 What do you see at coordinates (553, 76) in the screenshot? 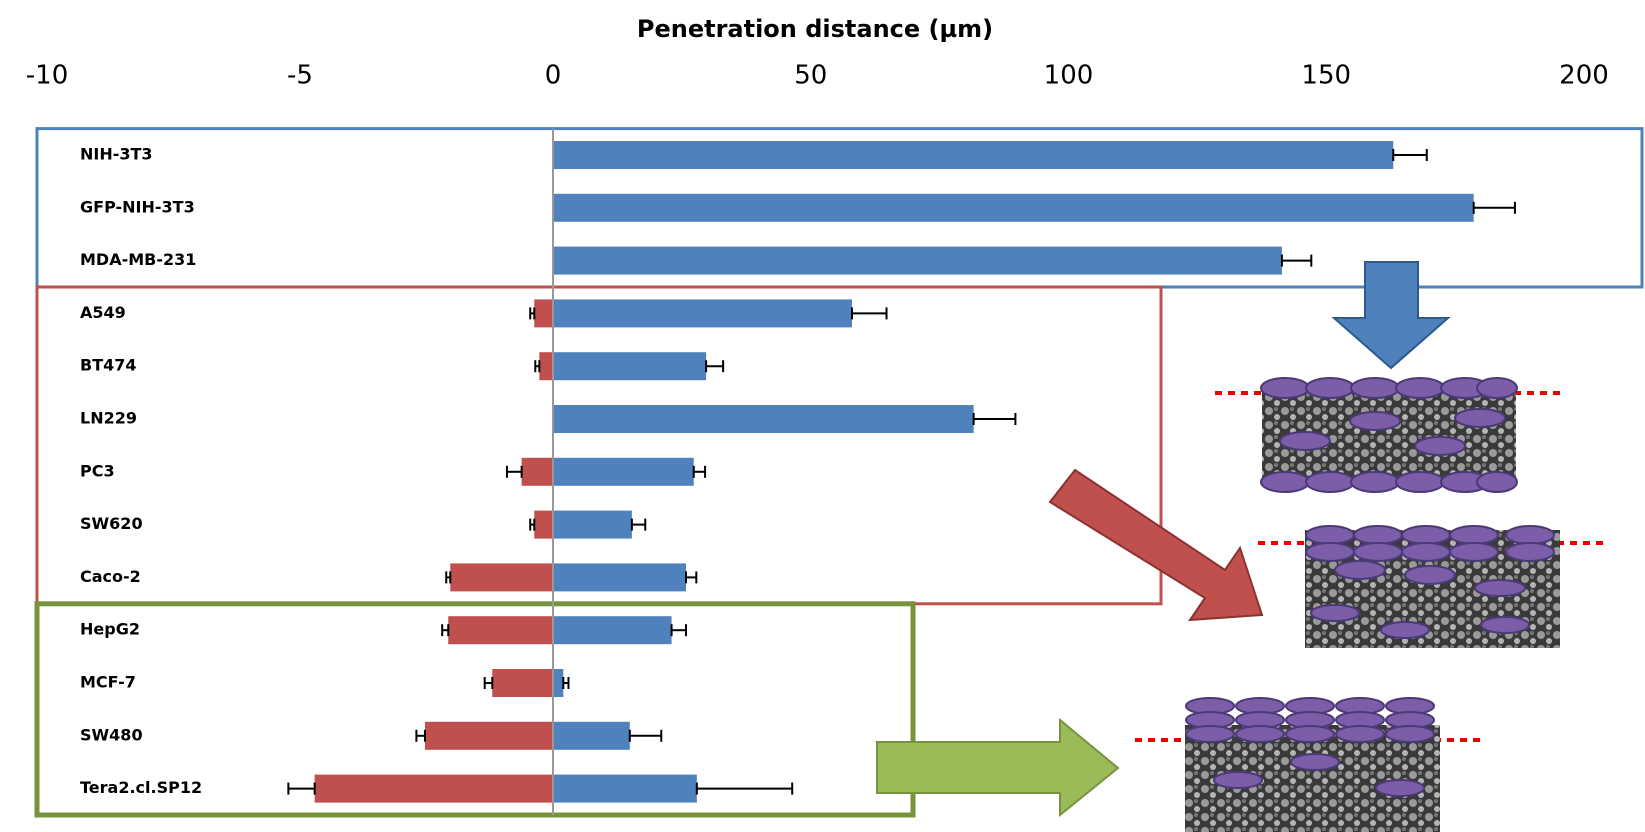
I see `x-tick-label: 0` at bounding box center [553, 76].